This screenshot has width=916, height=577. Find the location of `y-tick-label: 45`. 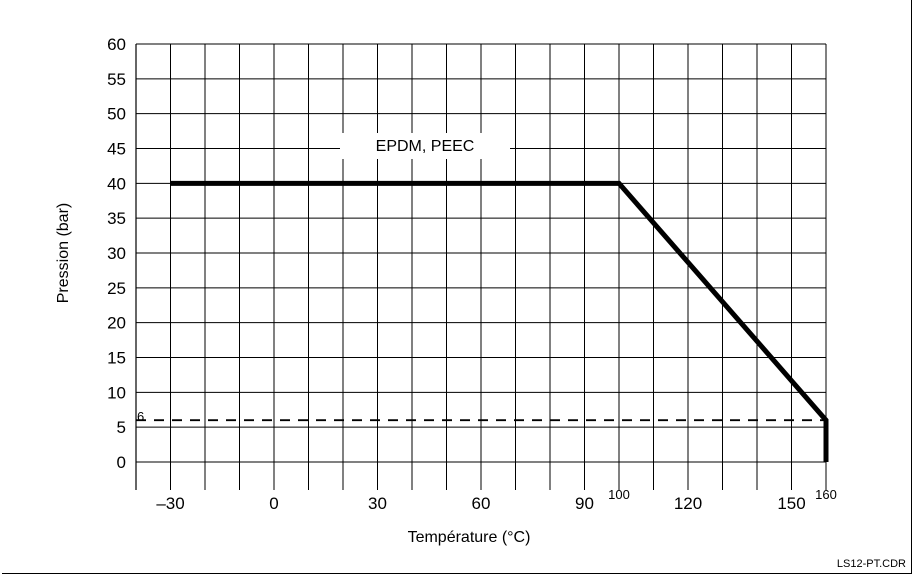

y-tick-label: 45 is located at coordinates (116, 149).